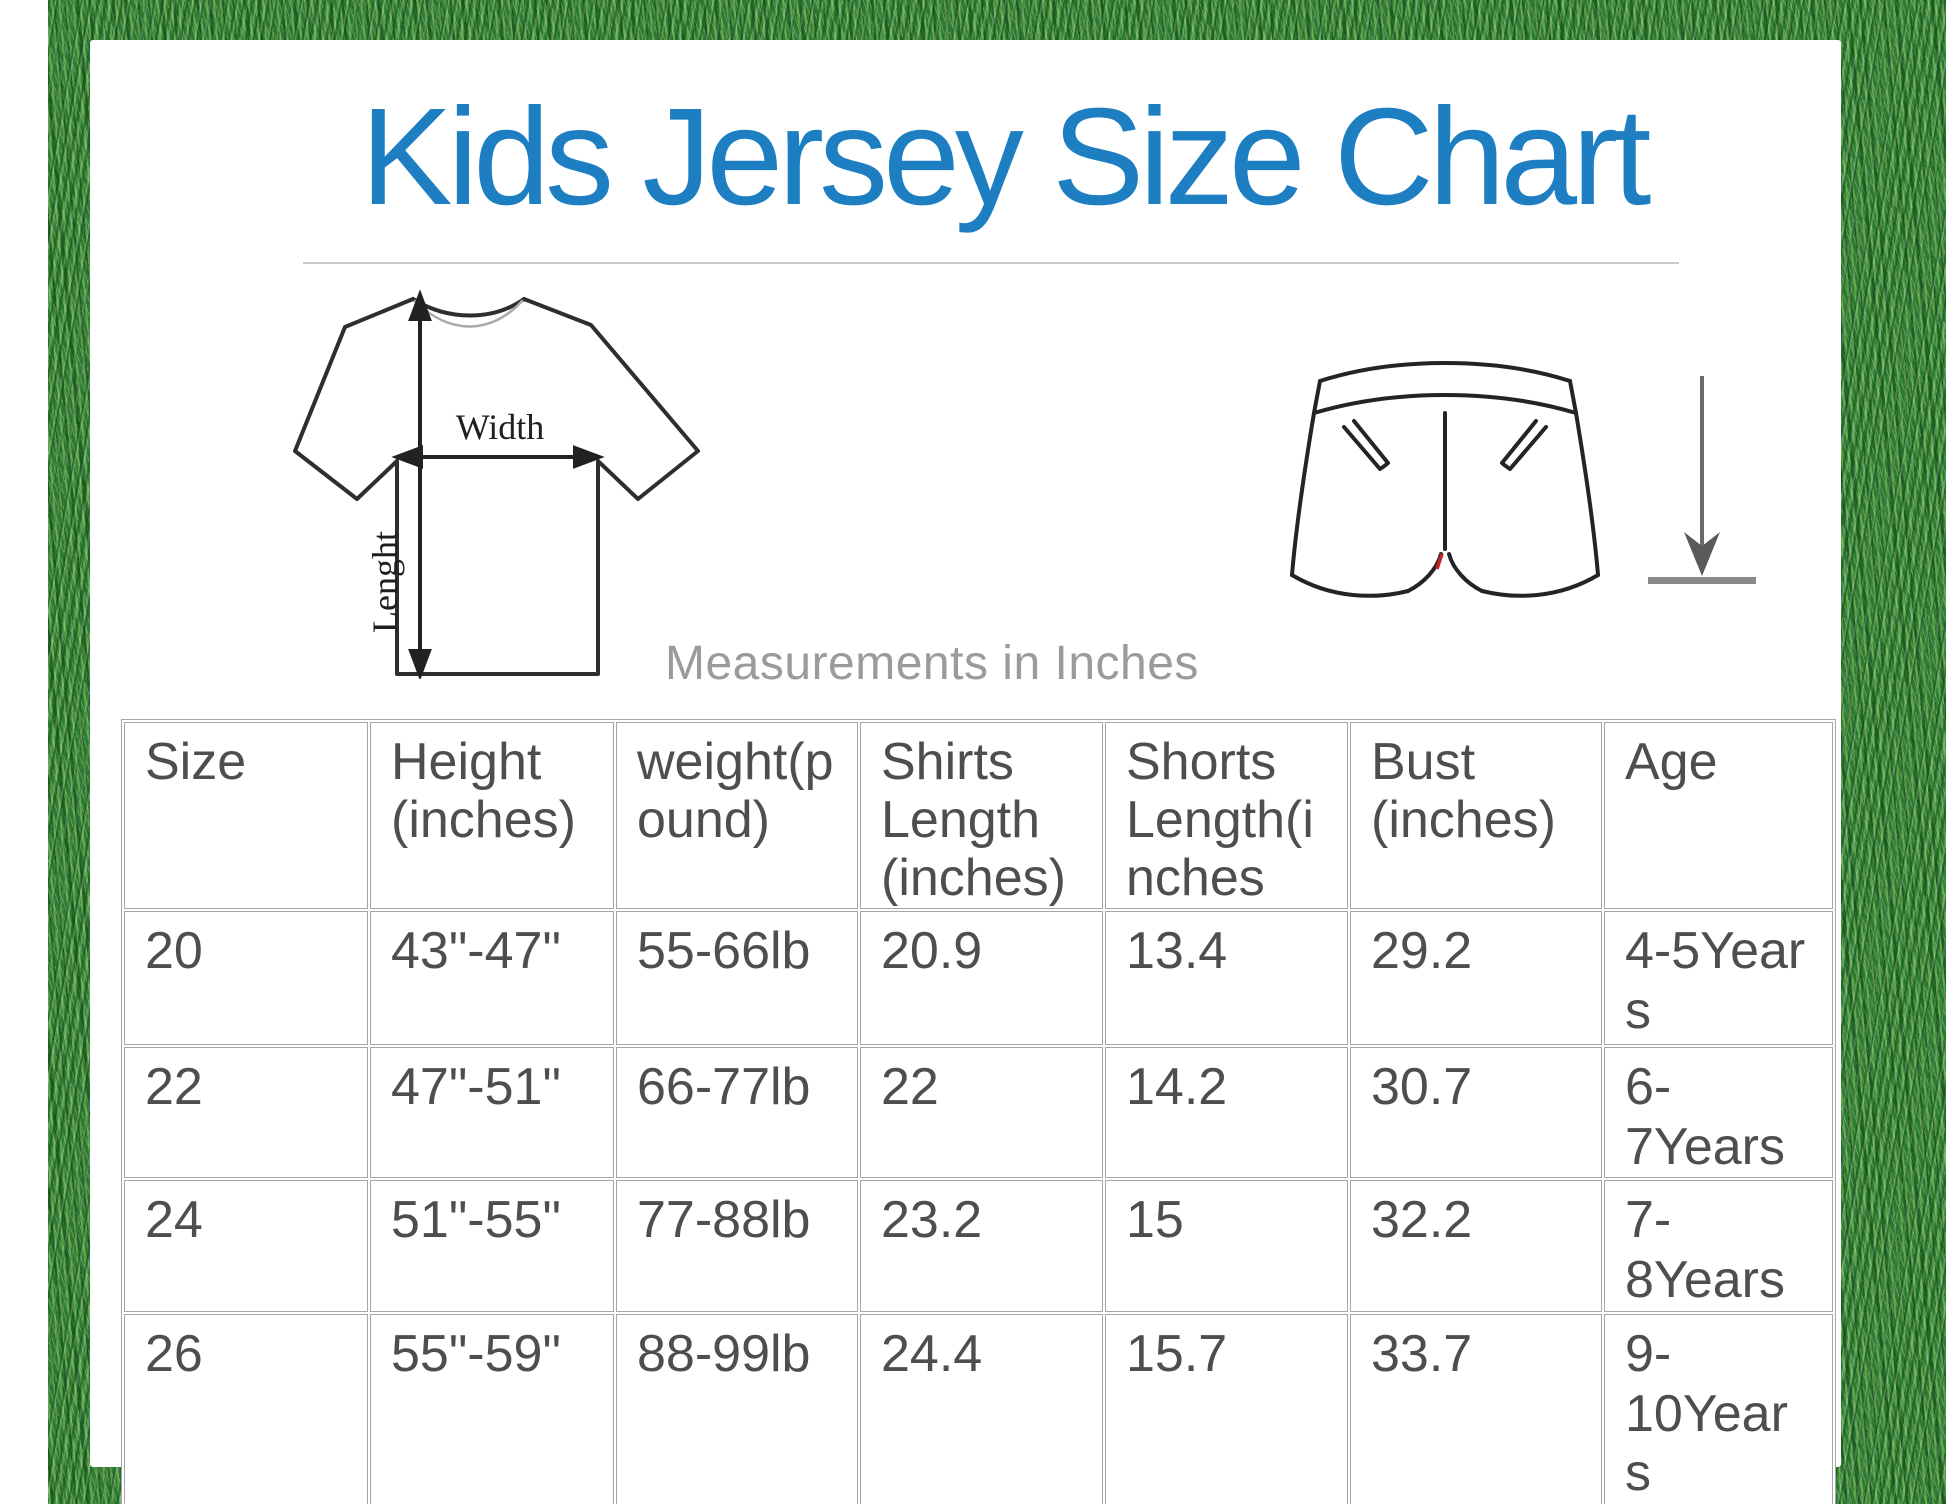  Describe the element at coordinates (246, 1408) in the screenshot. I see `table-cell: 26` at that location.